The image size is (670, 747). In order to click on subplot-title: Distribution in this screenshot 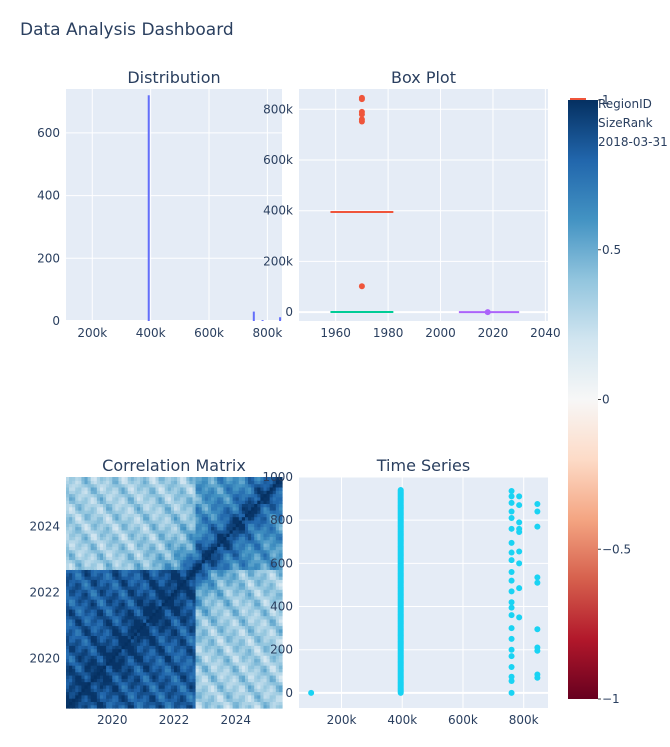, I will do `click(173, 77)`.